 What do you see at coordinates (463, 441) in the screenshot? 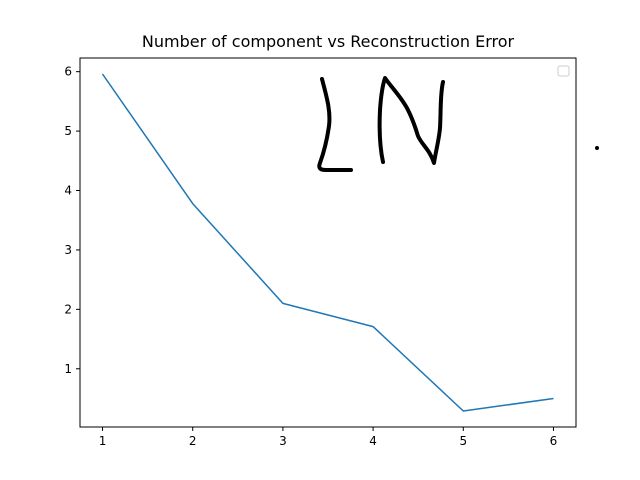
I see `x-tick-label: 5` at bounding box center [463, 441].